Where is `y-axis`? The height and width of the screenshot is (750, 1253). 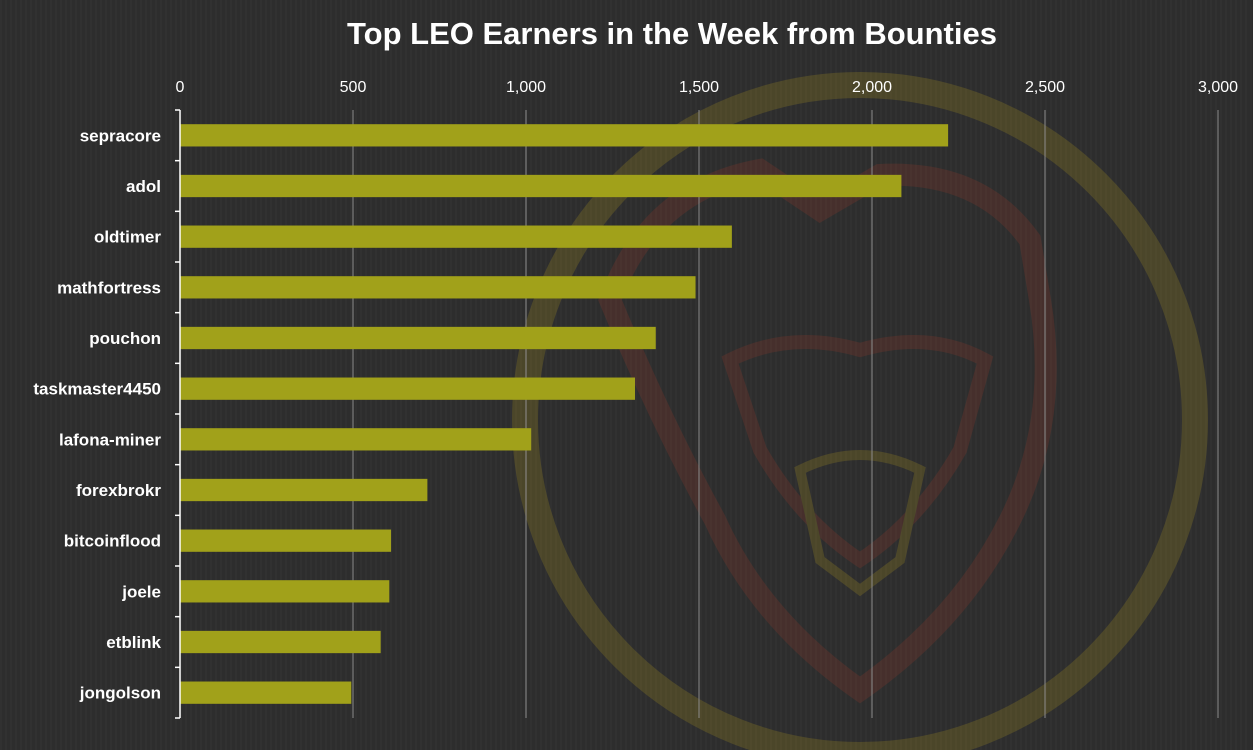 y-axis is located at coordinates (178, 414).